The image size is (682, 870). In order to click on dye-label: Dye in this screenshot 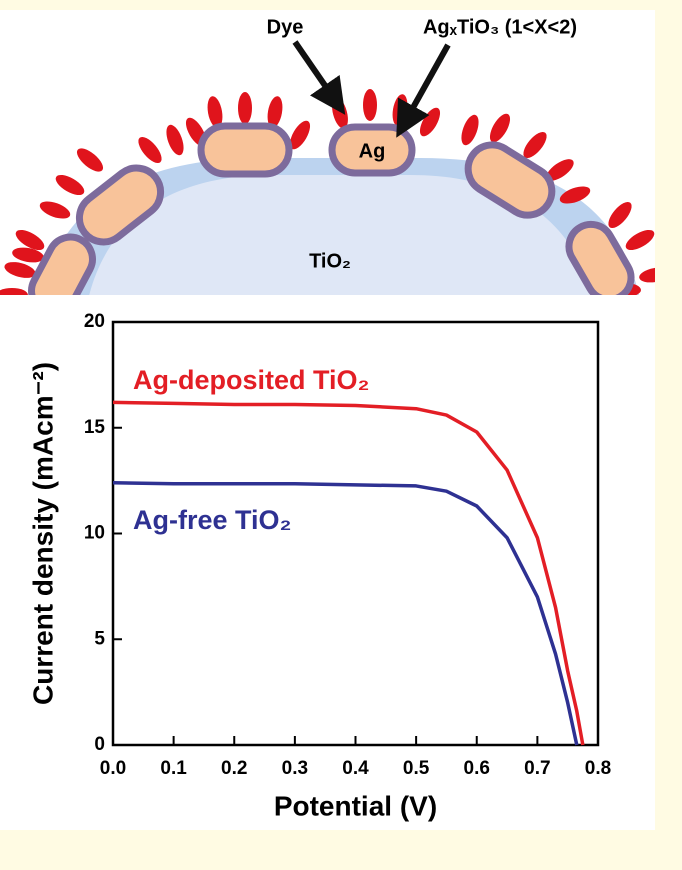, I will do `click(285, 27)`.